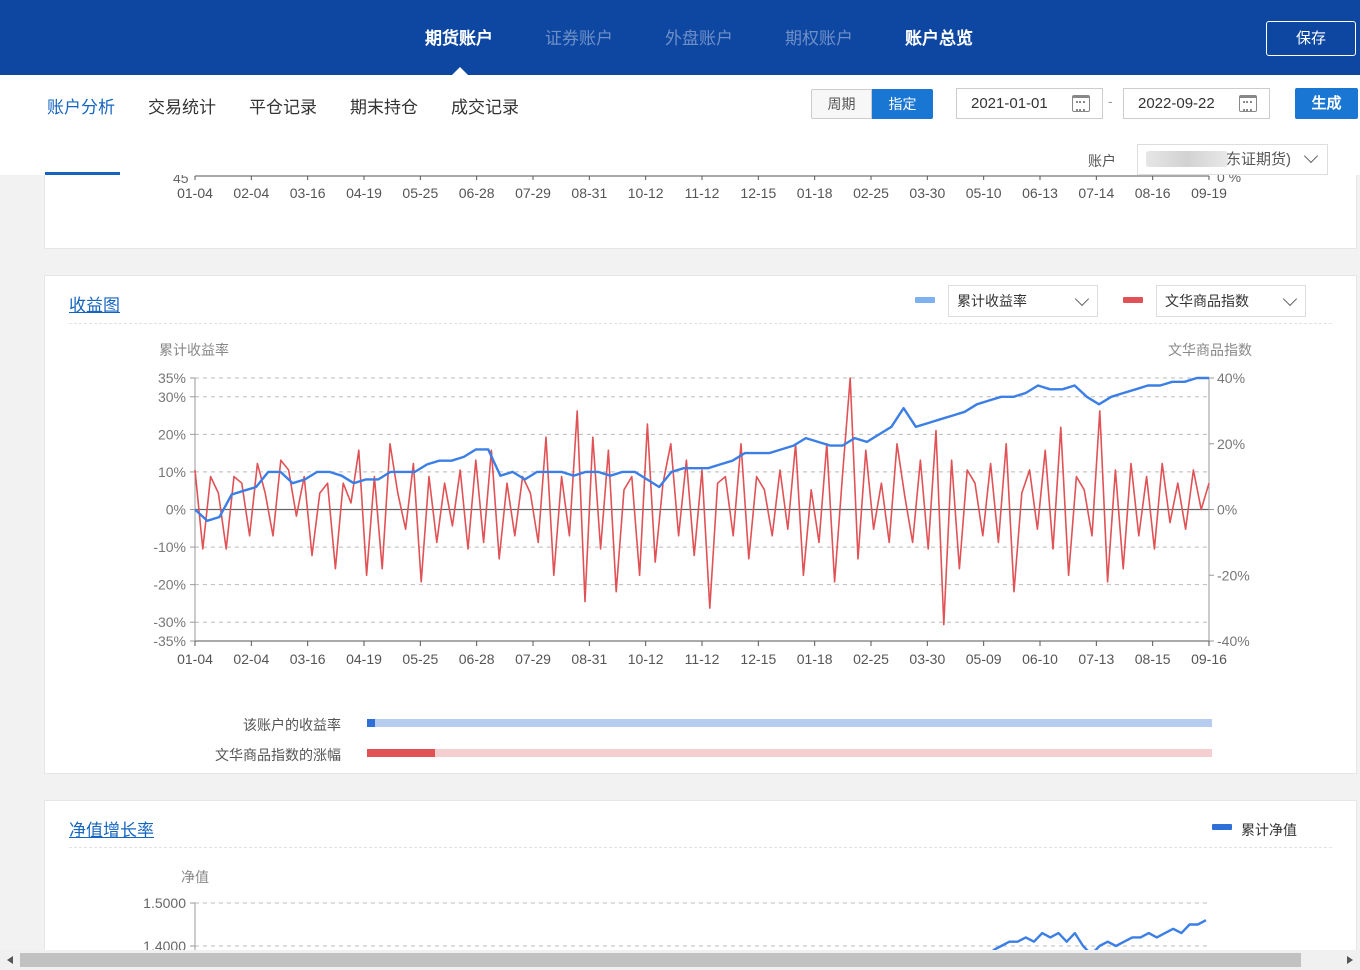 The height and width of the screenshot is (970, 1360). Describe the element at coordinates (902, 104) in the screenshot. I see `specify-toggle-button: 指定` at that location.